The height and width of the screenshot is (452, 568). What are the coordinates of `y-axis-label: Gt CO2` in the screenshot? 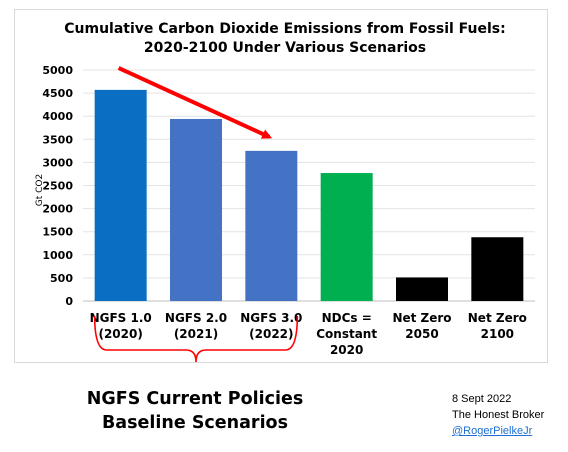 It's located at (40, 190).